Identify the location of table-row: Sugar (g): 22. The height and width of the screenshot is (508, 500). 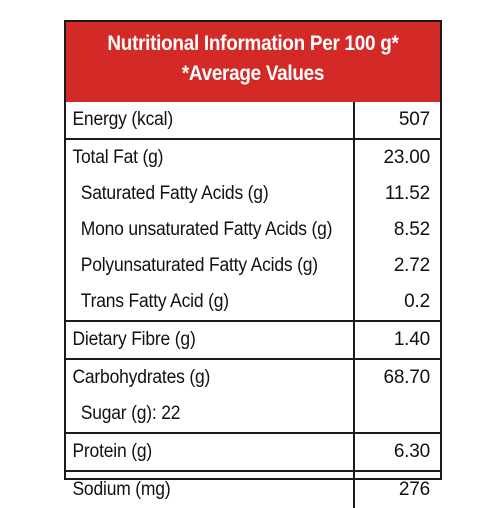
(253, 414).